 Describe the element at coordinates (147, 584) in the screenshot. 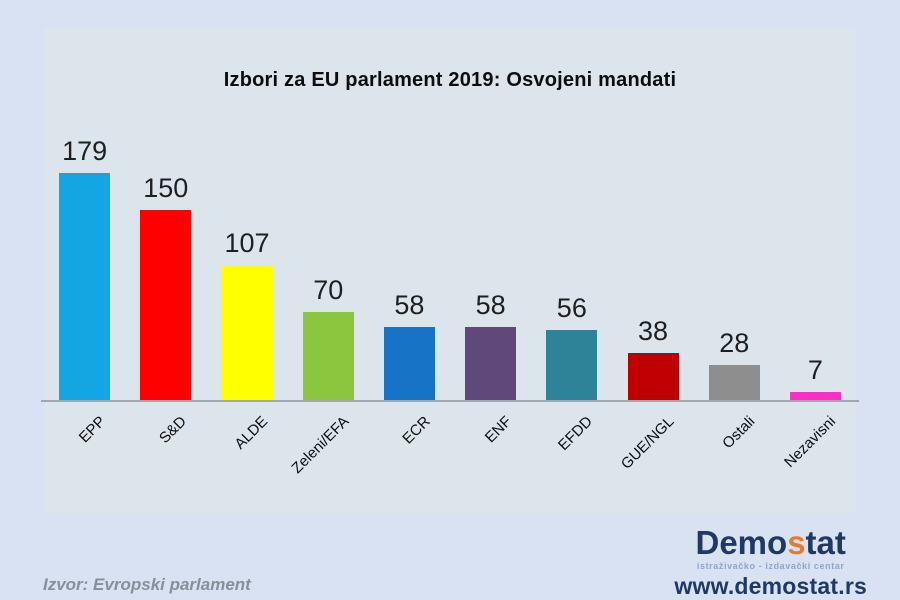

I see `source-note: Izvor: Evropski parlament` at that location.